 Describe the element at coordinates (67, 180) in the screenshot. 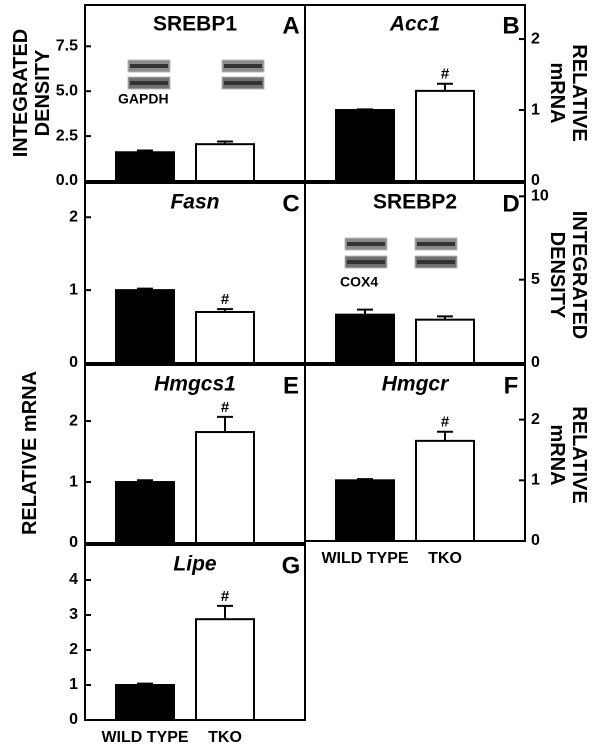

I see `y-tick-label: 0.0` at that location.